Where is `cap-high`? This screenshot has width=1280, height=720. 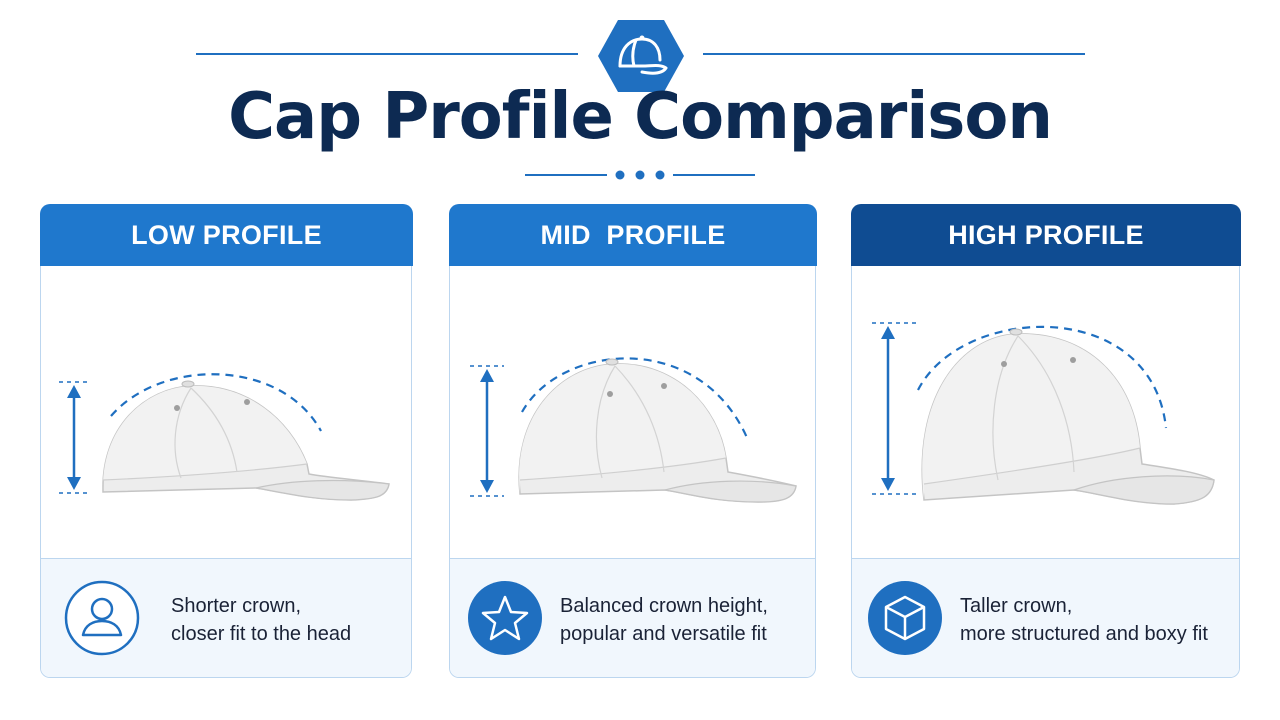
cap-high is located at coordinates (1068, 416).